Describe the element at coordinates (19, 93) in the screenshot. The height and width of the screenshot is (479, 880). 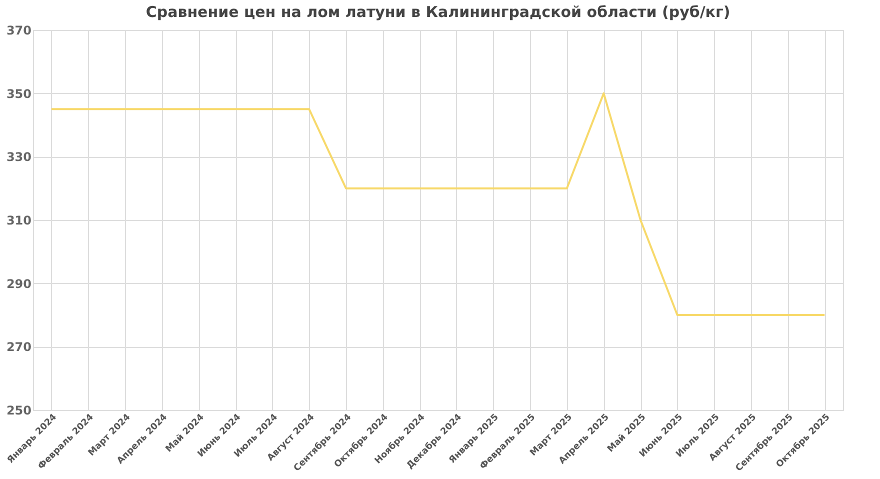
I see `y-tick-label: 350` at that location.